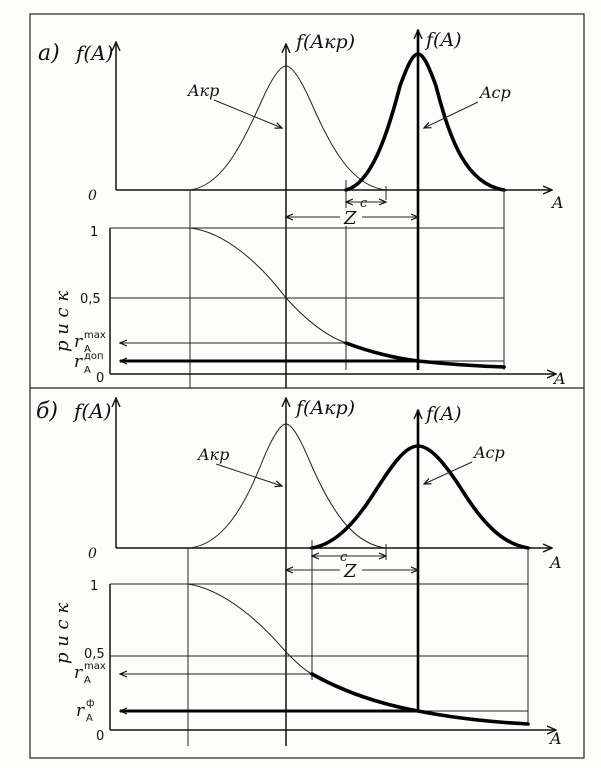 The height and width of the screenshot is (768, 601). What do you see at coordinates (89, 718) in the screenshot?
I see `panel-b-risk-second-sub: A` at bounding box center [89, 718].